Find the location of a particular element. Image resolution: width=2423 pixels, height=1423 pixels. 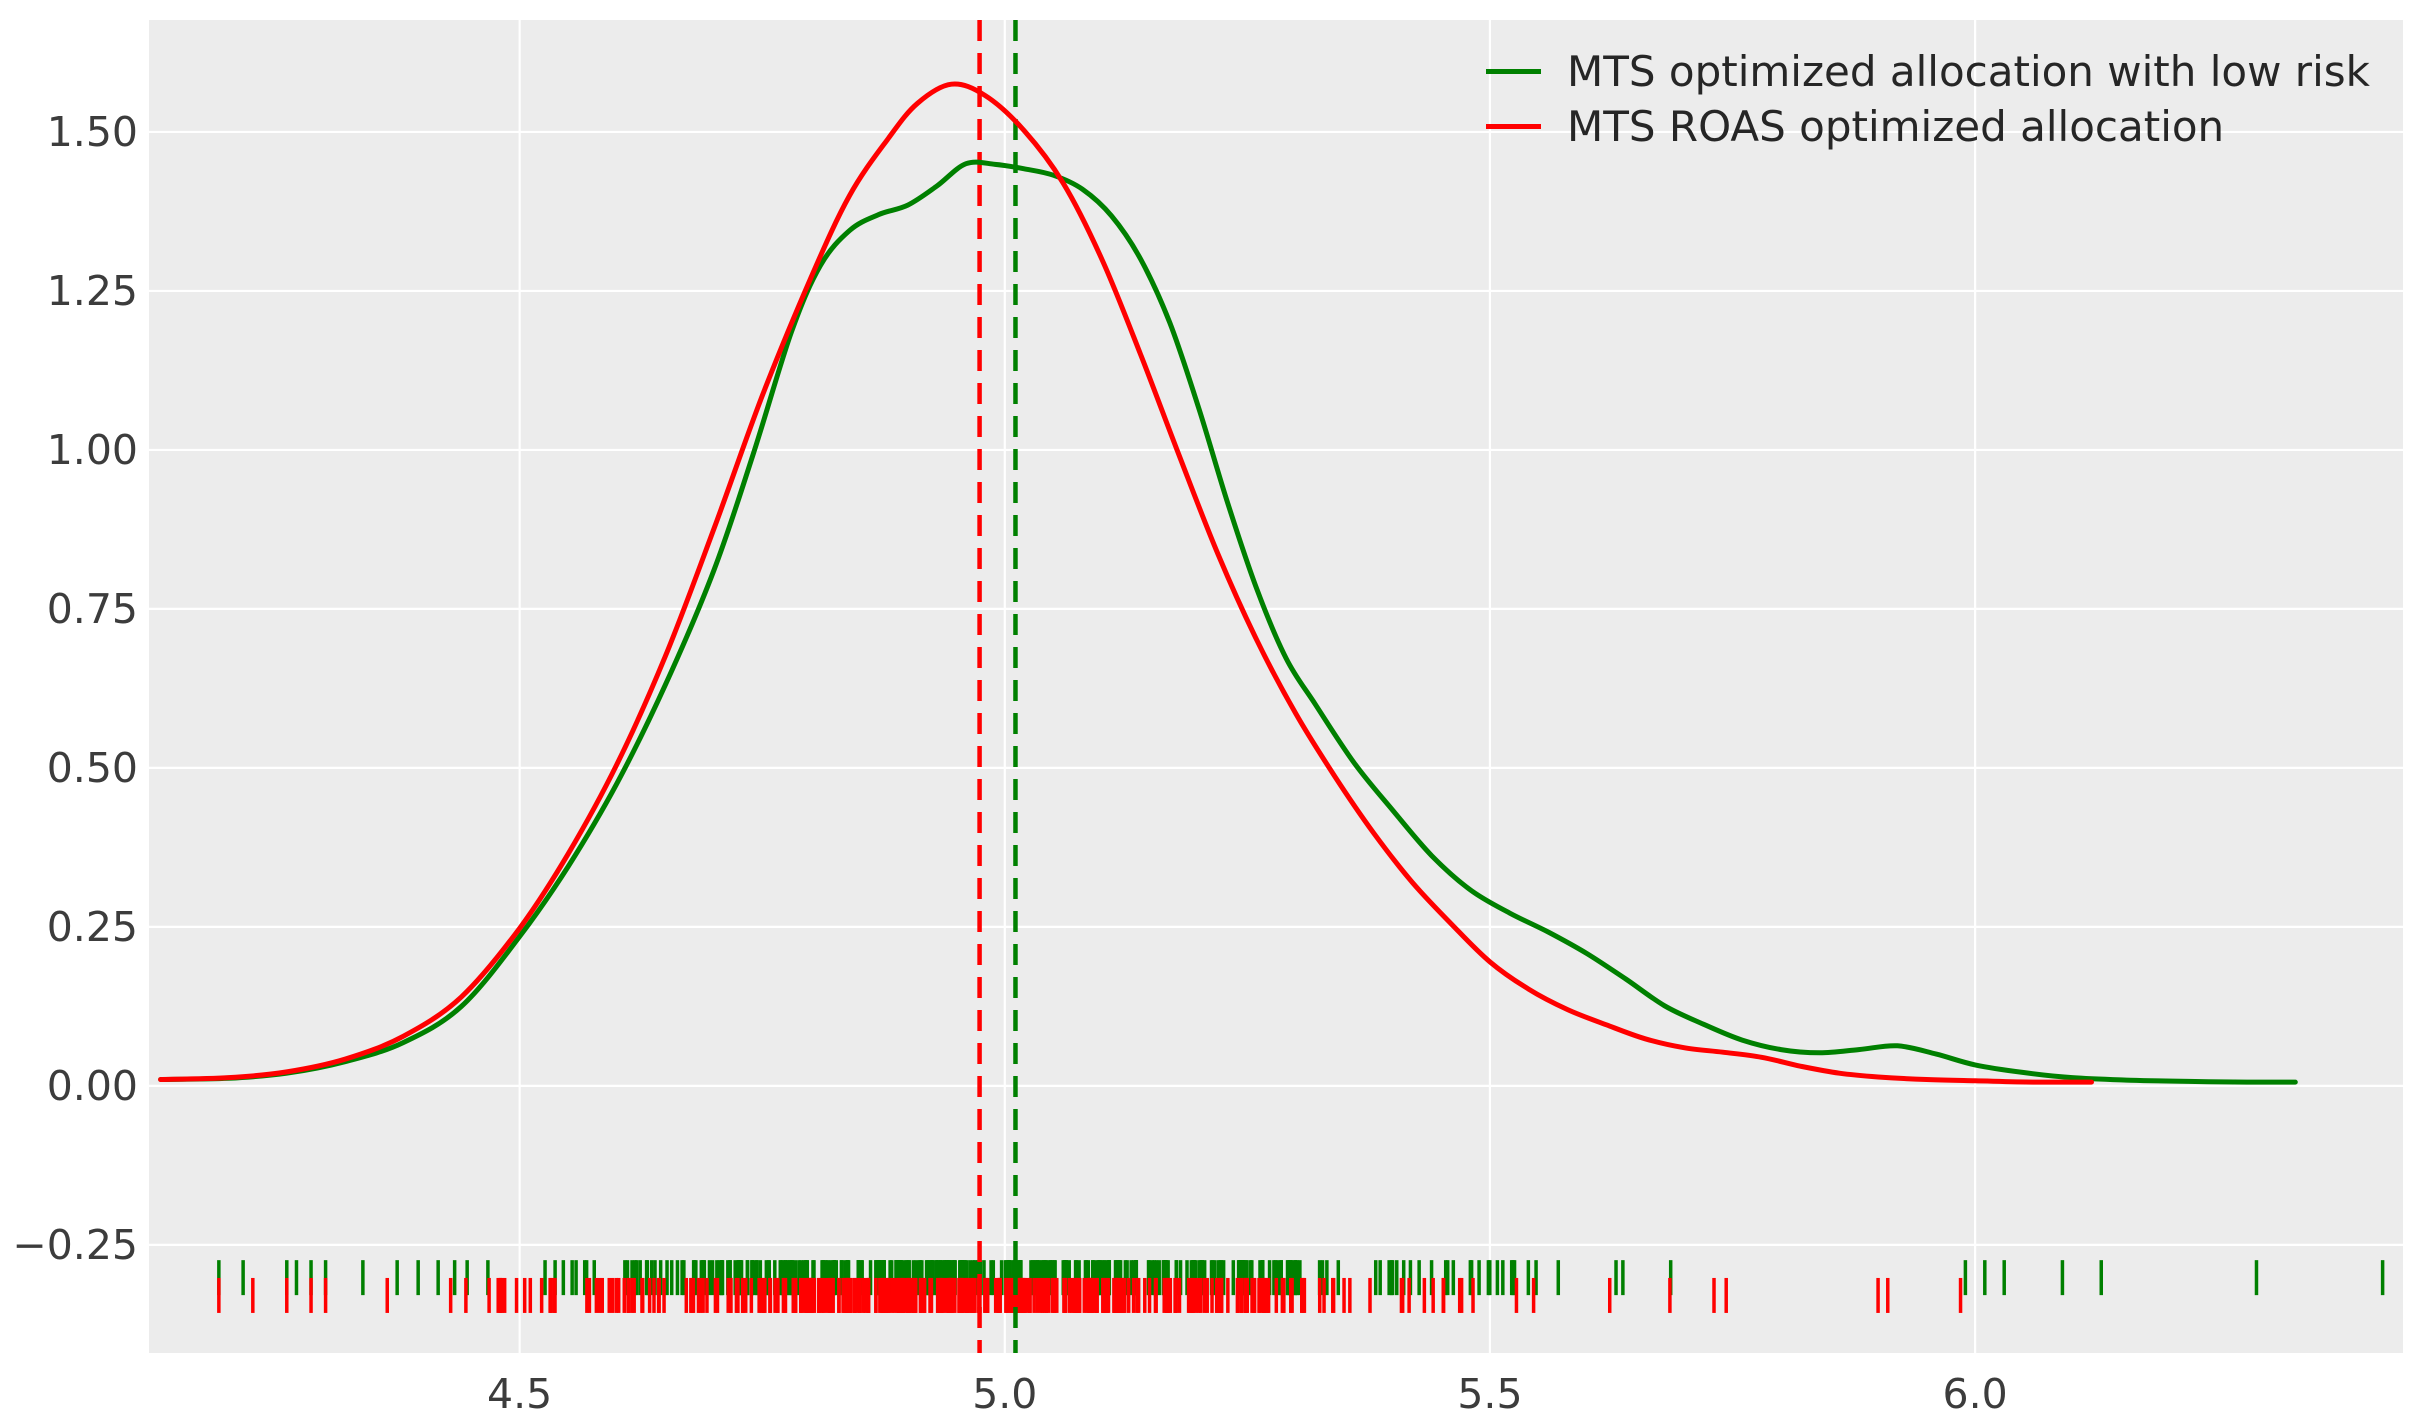

y-tick-label: 1.50 is located at coordinates (92, 132).